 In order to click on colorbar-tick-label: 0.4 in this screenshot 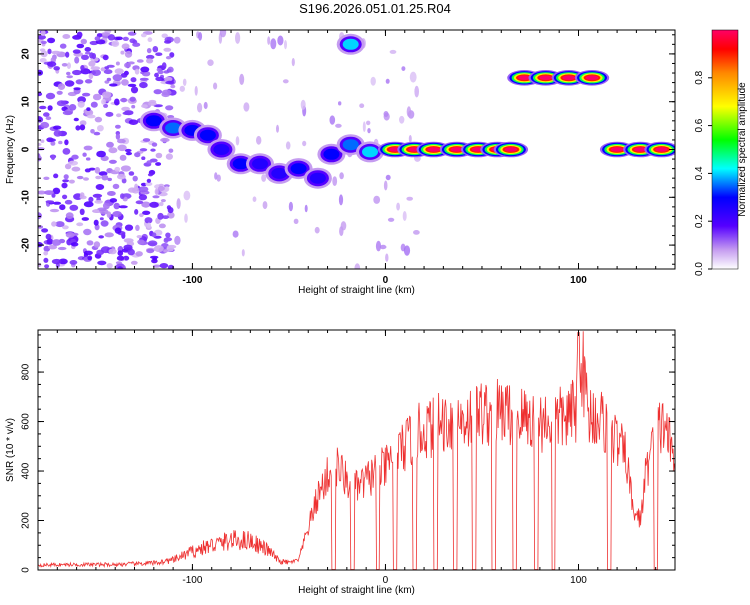, I will do `click(699, 173)`.